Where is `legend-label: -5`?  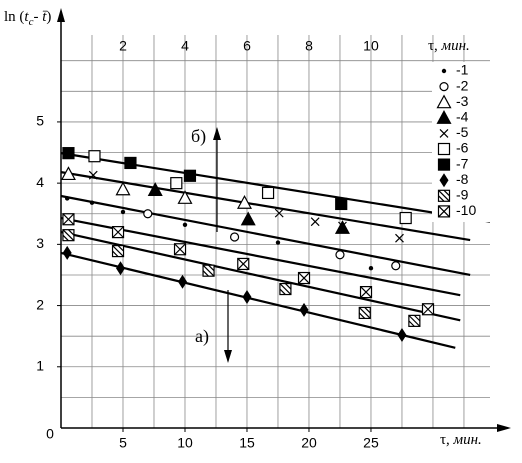 legend-label: -5 is located at coordinates (462, 132).